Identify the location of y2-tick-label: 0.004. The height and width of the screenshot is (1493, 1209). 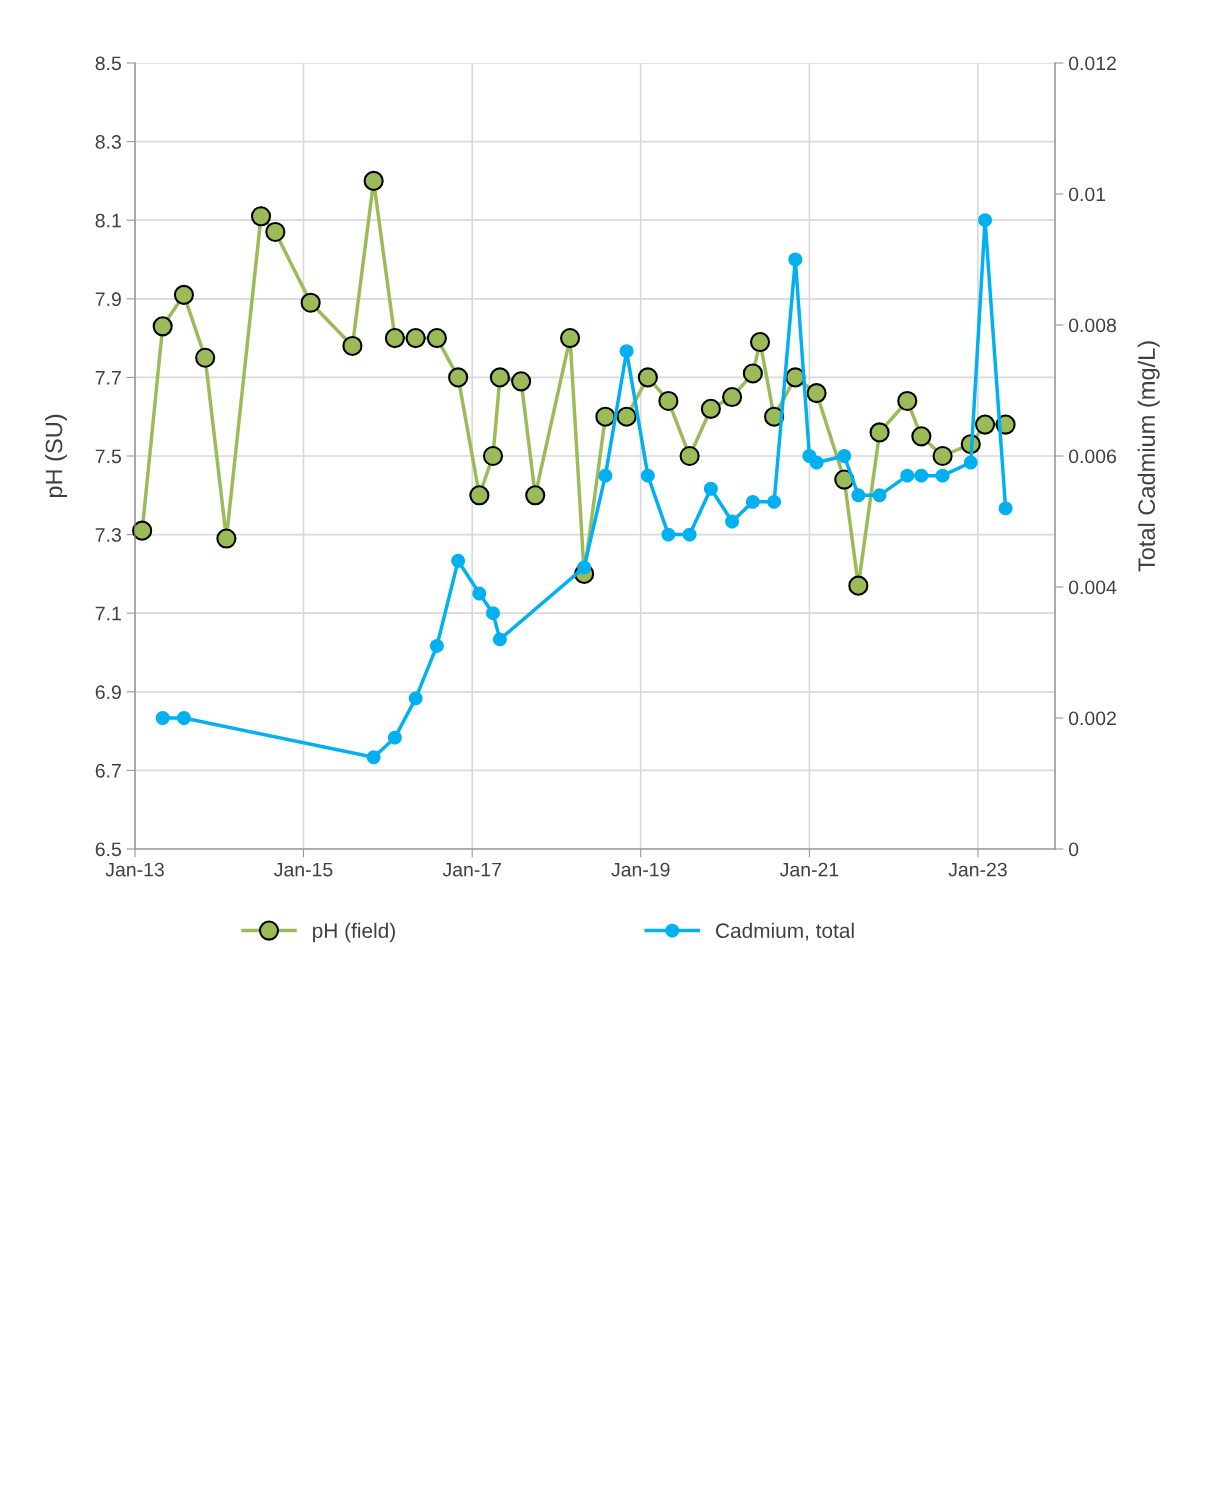
(1092, 587).